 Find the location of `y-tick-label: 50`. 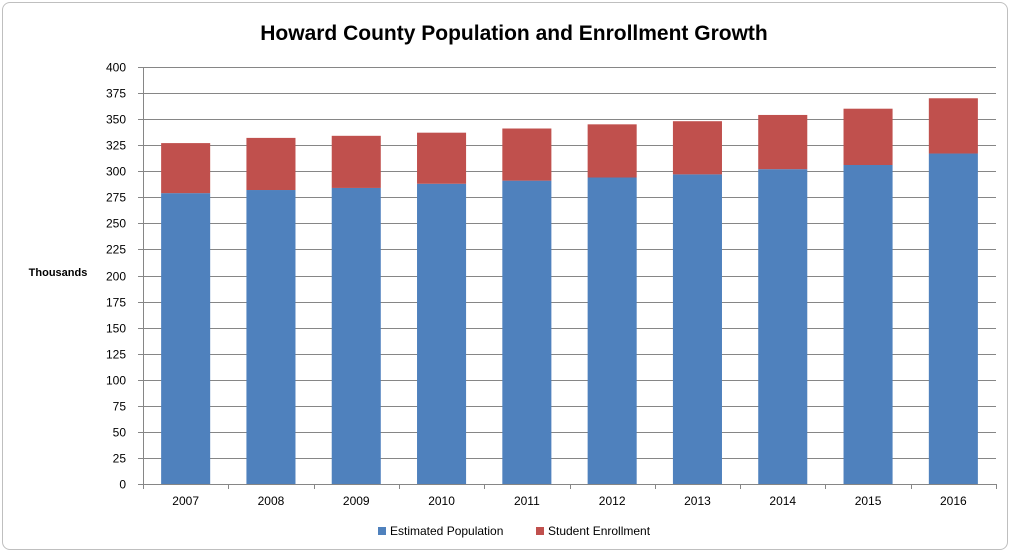

y-tick-label: 50 is located at coordinates (120, 433).